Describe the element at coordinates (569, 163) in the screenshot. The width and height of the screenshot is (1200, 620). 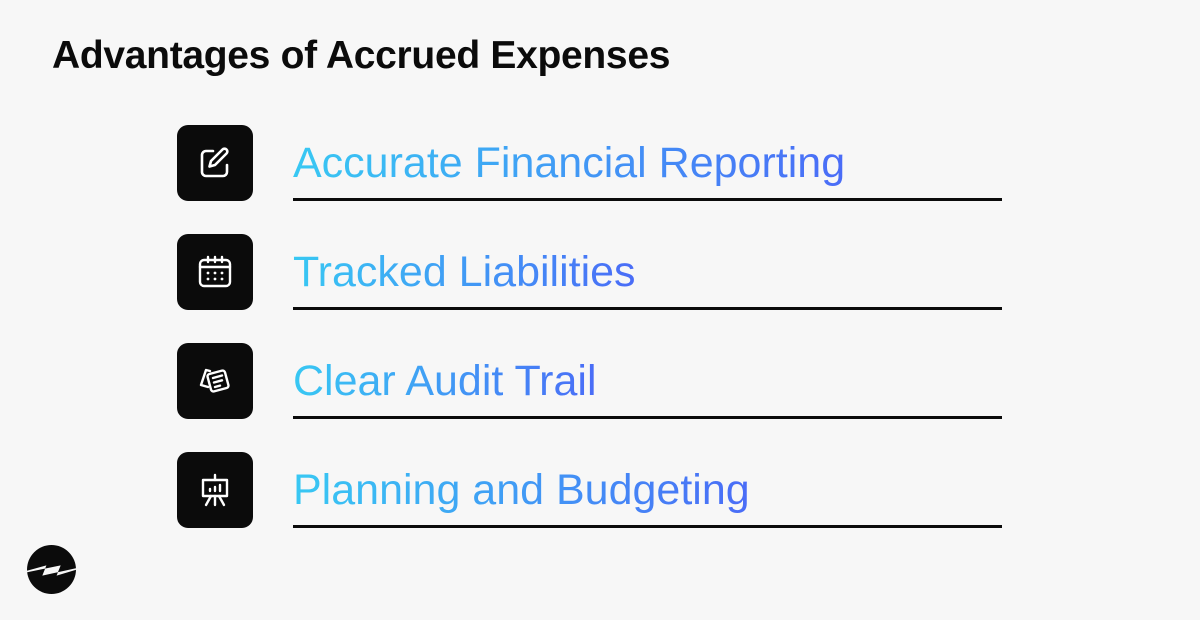
I see `item-label: Accurate Financial Reporting` at that location.